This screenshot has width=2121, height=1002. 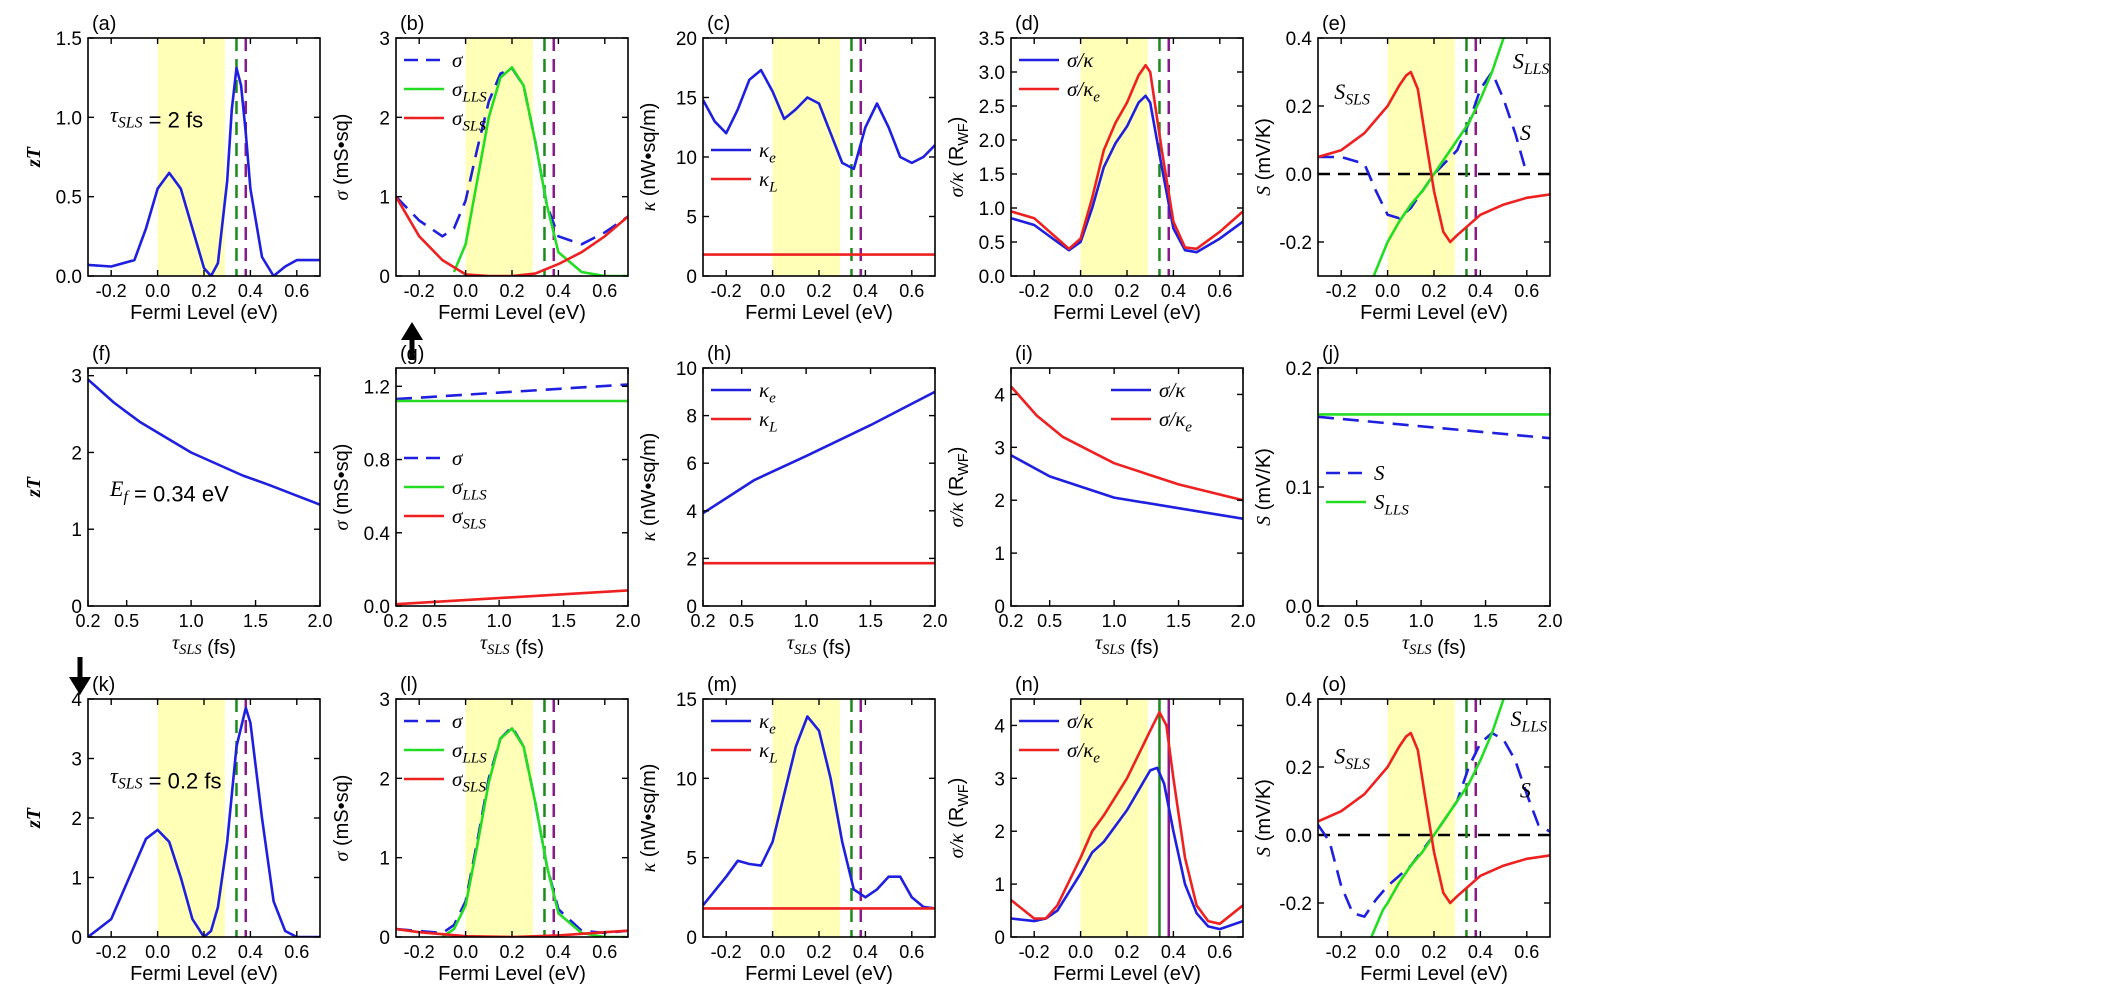 What do you see at coordinates (768, 421) in the screenshot?
I see `legend-label: κL` at bounding box center [768, 421].